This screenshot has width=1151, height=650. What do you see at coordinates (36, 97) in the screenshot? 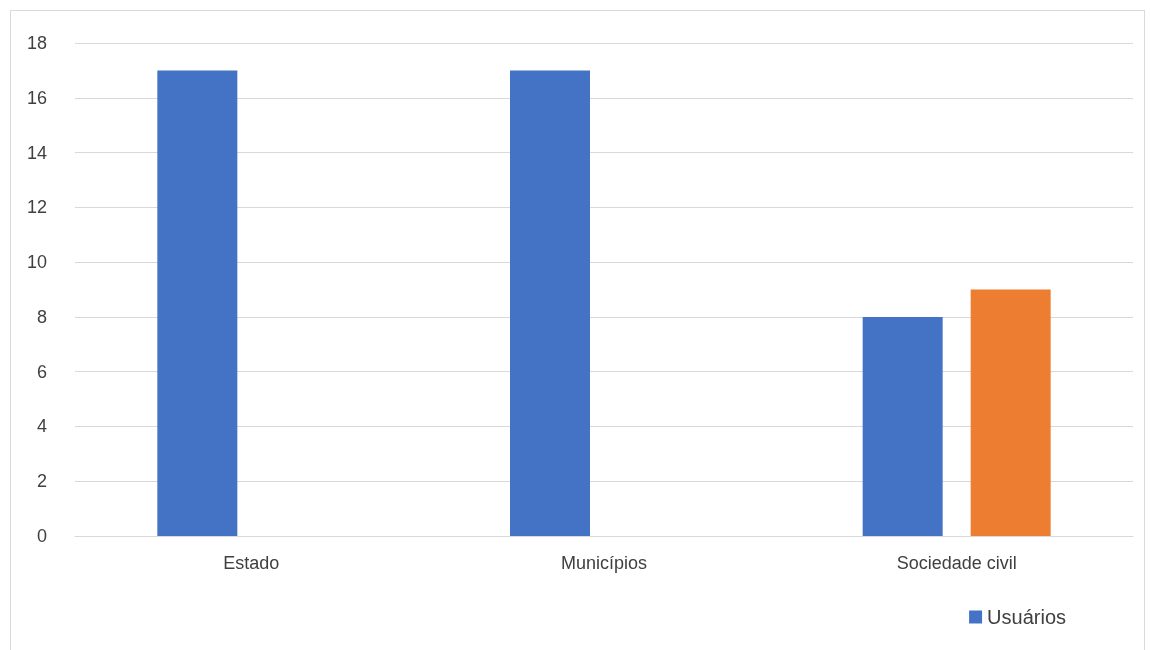
I see `y-tick-label: 16` at bounding box center [36, 97].